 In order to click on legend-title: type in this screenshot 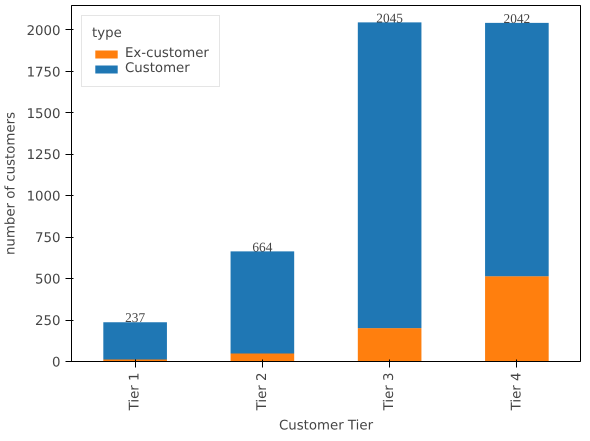, I will do `click(107, 33)`.